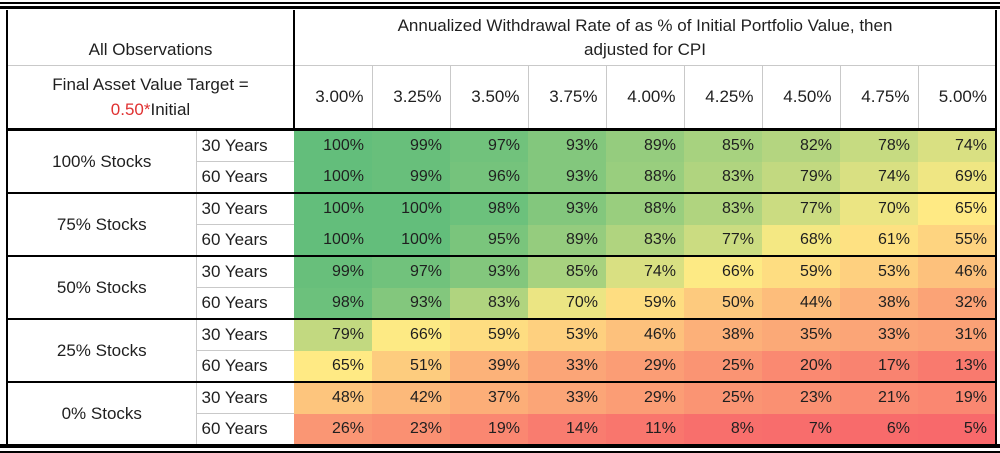 The width and height of the screenshot is (1000, 453). What do you see at coordinates (567, 334) in the screenshot?
I see `success-rate-cell: 53%` at bounding box center [567, 334].